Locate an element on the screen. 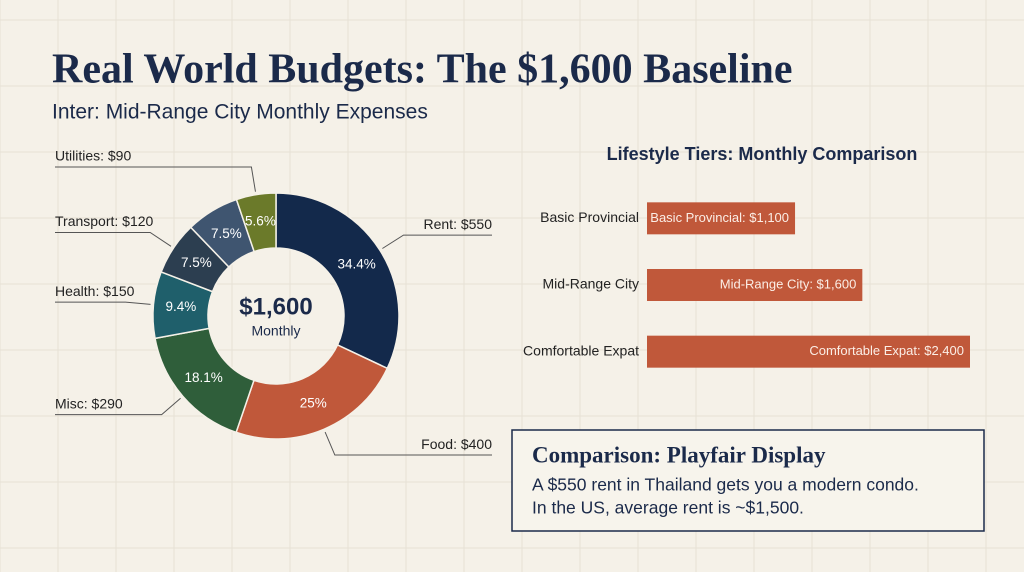 The image size is (1024, 572). slice-percent: 34.4% is located at coordinates (356, 263).